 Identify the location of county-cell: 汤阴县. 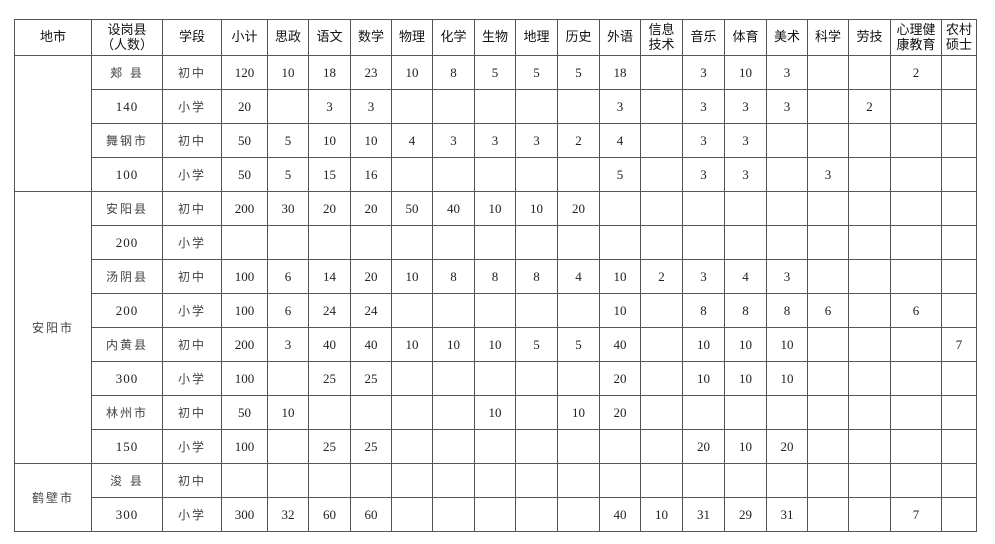
(127, 276).